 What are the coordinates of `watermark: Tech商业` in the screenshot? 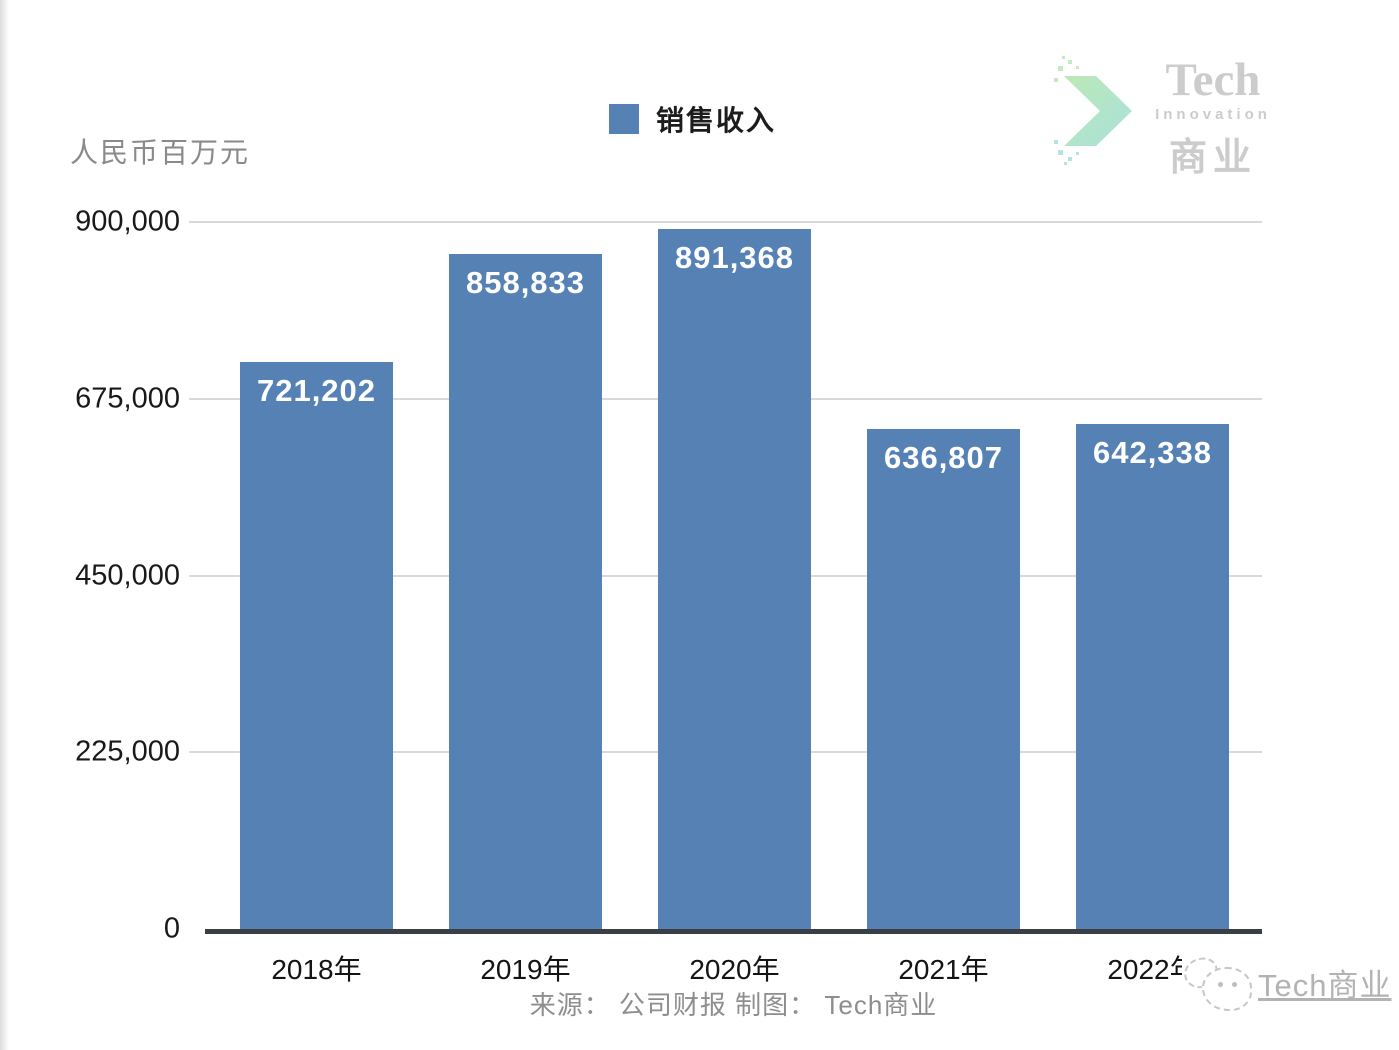 It's located at (1267, 985).